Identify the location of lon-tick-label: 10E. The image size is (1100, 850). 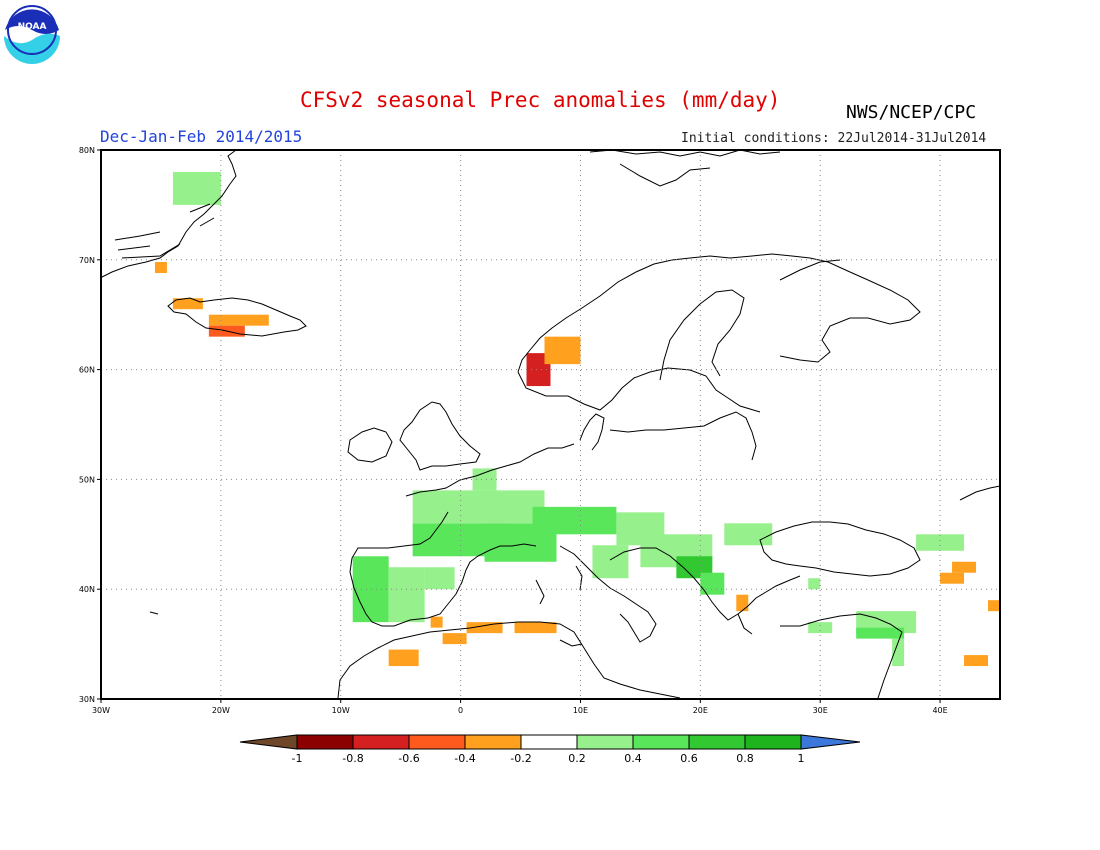
(580, 710).